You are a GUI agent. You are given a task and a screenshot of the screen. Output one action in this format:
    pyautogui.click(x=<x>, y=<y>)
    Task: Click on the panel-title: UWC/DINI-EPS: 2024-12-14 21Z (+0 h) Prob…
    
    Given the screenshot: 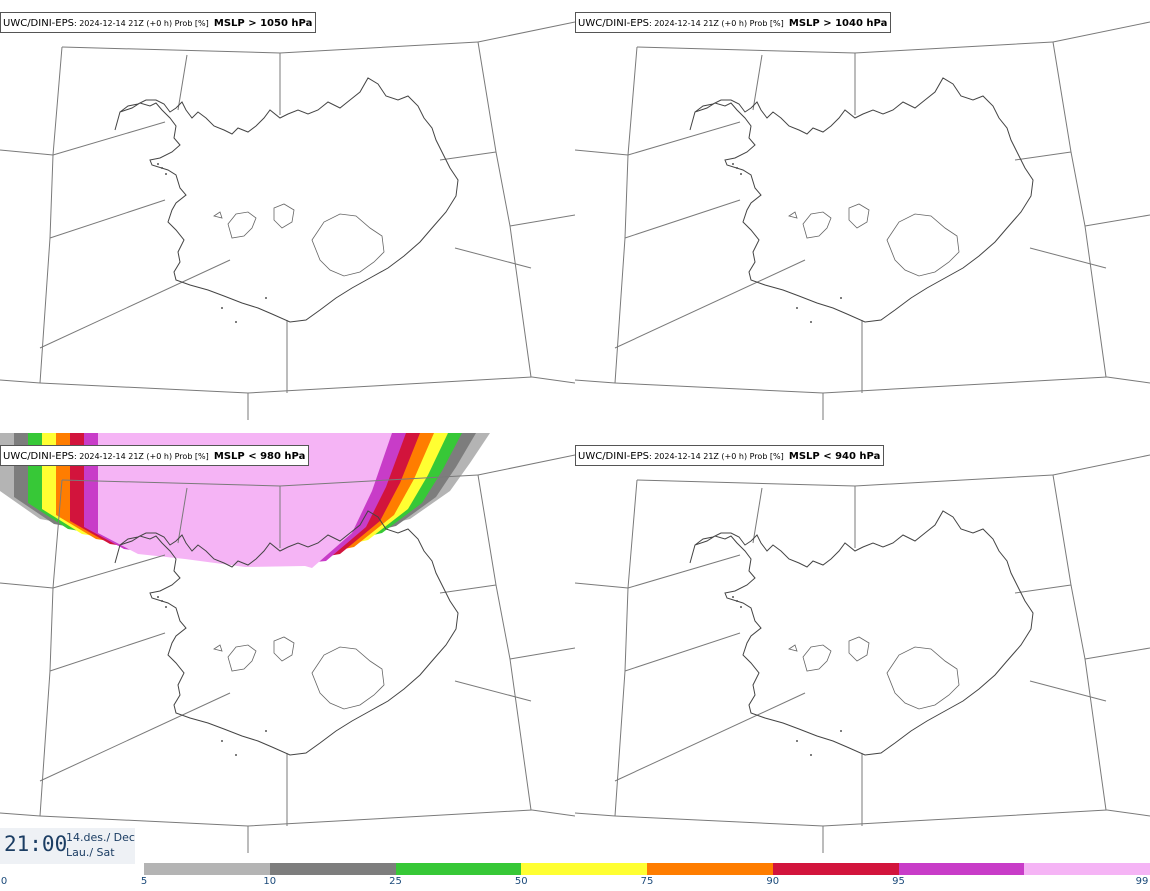 What is the action you would take?
    pyautogui.click(x=158, y=22)
    